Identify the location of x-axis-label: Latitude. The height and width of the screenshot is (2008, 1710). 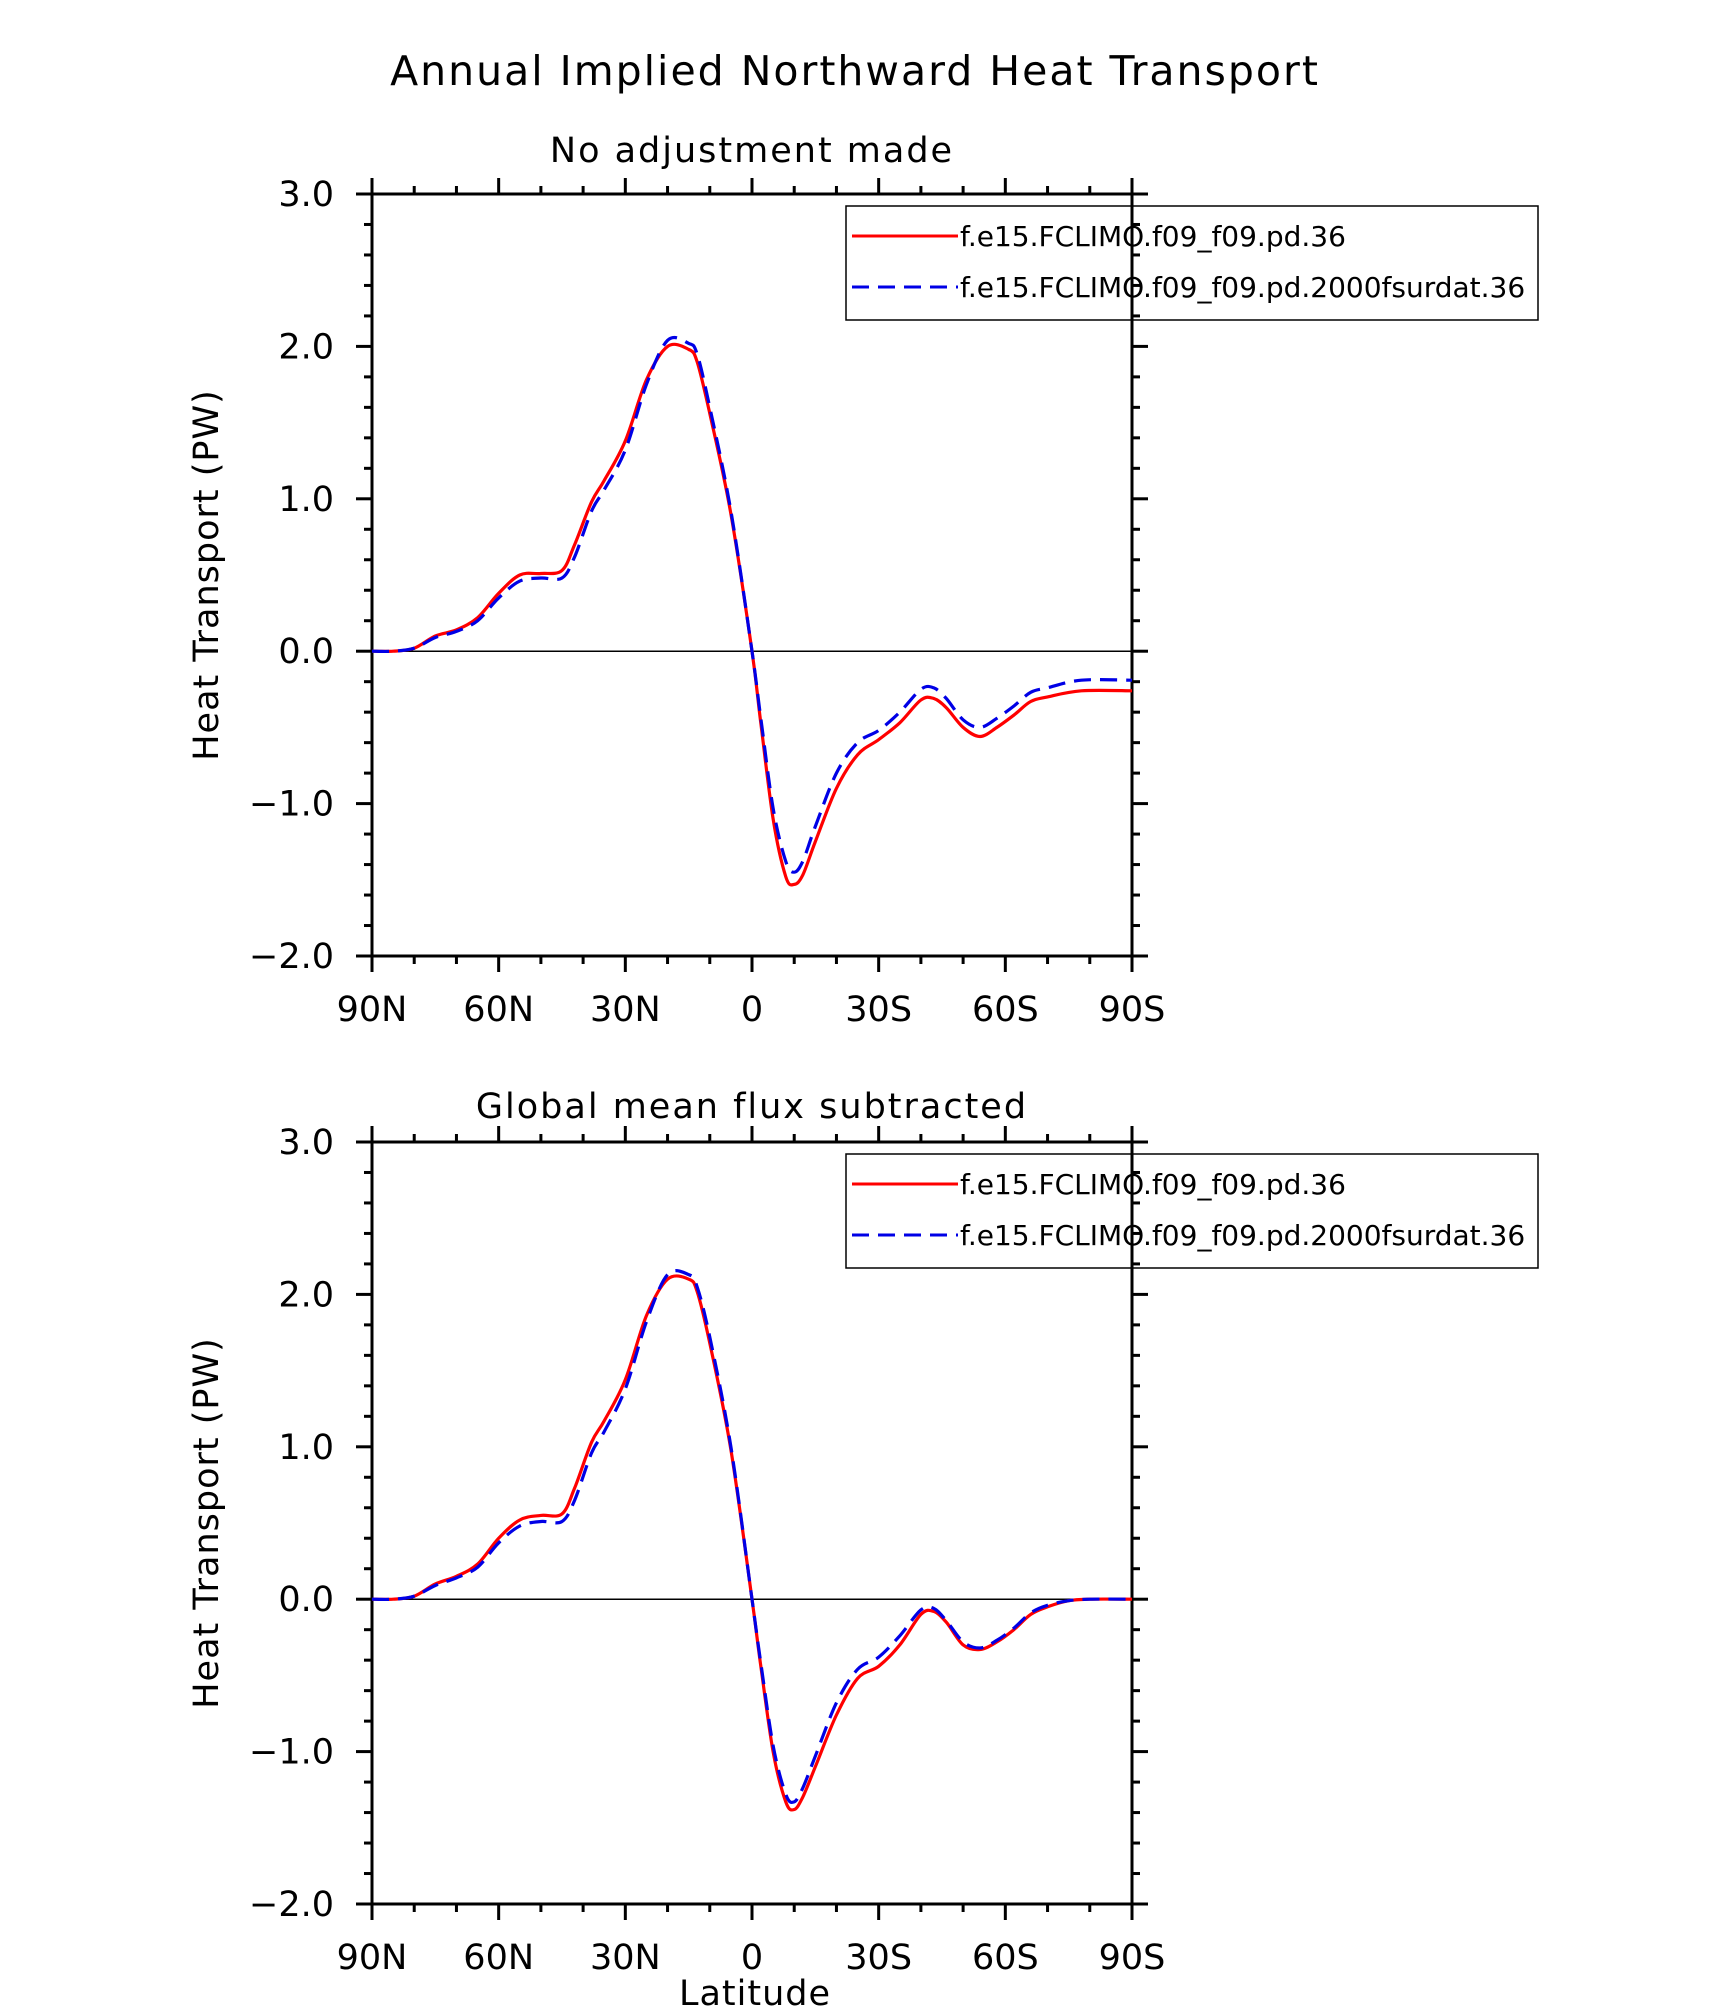
(755, 1991).